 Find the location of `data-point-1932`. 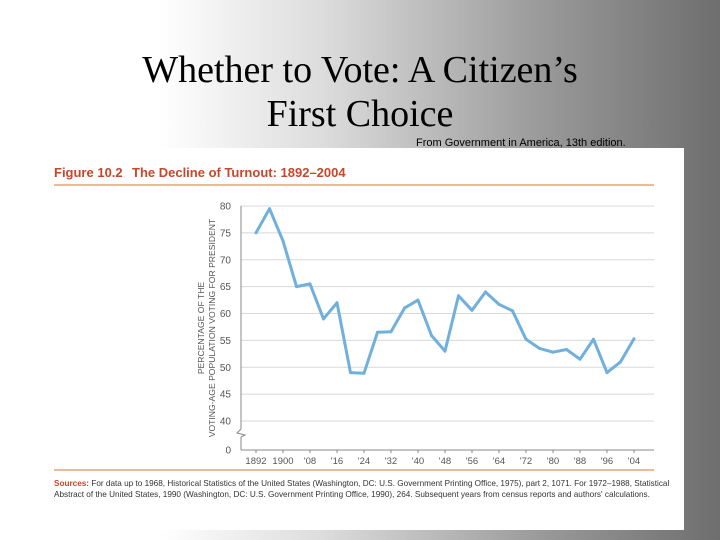

data-point-1932 is located at coordinates (391, 332).